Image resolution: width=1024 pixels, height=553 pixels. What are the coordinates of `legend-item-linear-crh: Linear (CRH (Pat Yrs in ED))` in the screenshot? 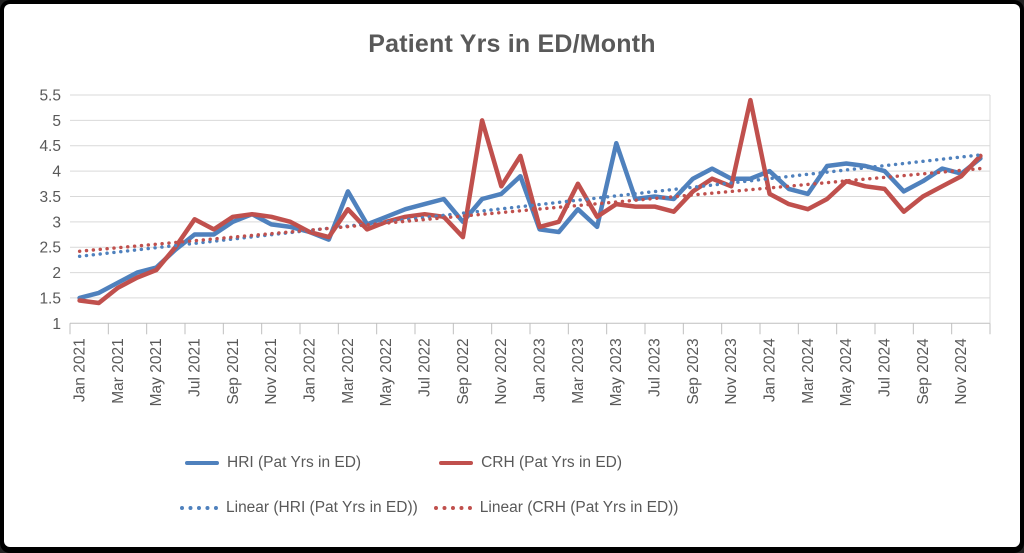 It's located at (556, 508).